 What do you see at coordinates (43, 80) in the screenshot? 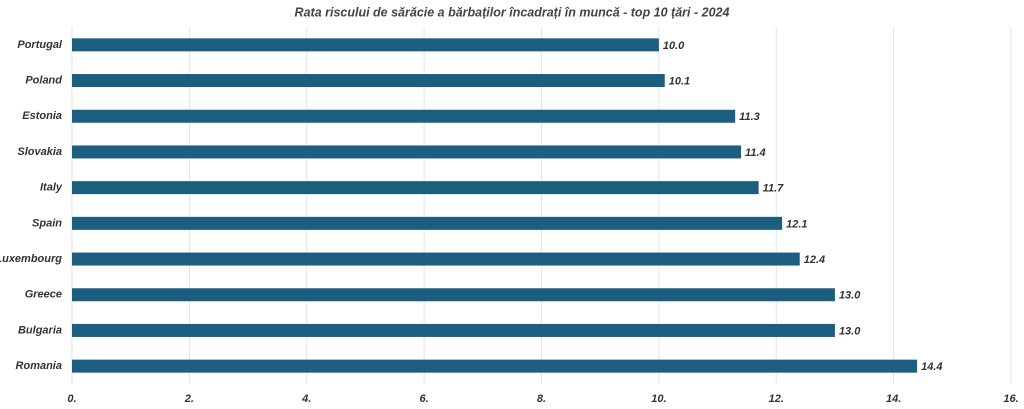
I see `y-tick-label: Poland` at bounding box center [43, 80].